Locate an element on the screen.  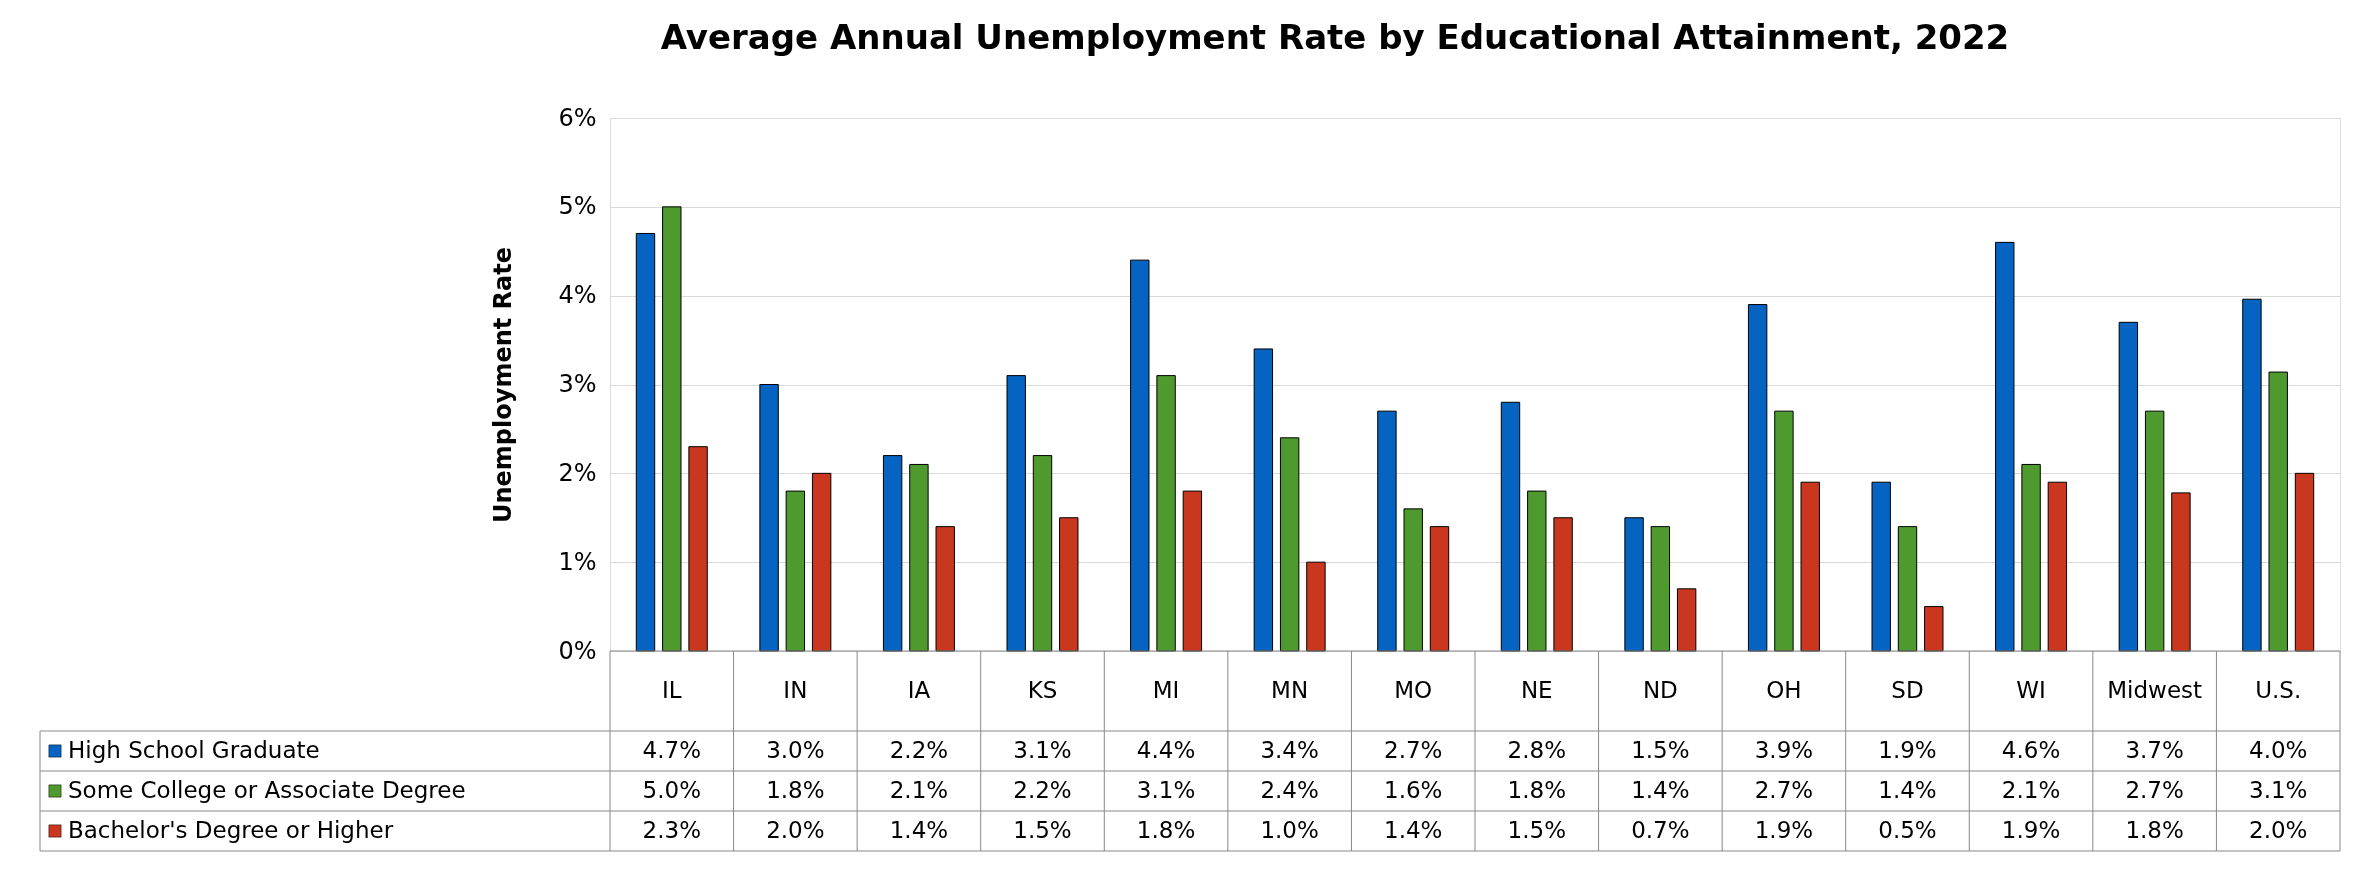
data-label: 2.8% is located at coordinates (1536, 750).